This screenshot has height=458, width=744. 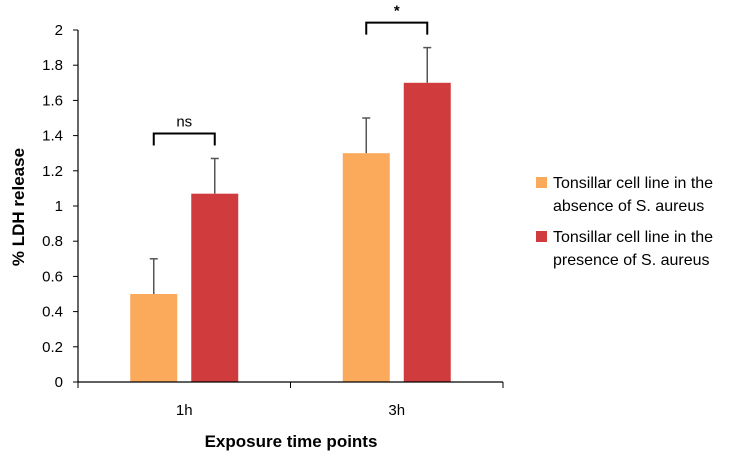 What do you see at coordinates (52, 347) in the screenshot?
I see `y-tick-label-0.2: 0.2` at bounding box center [52, 347].